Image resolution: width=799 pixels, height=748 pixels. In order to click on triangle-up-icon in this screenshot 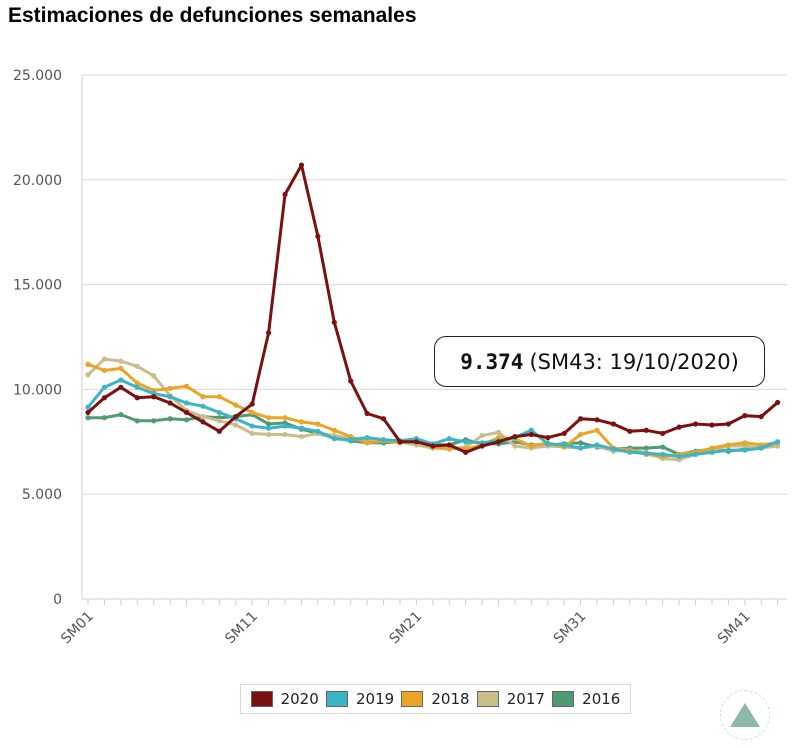, I will do `click(745, 715)`.